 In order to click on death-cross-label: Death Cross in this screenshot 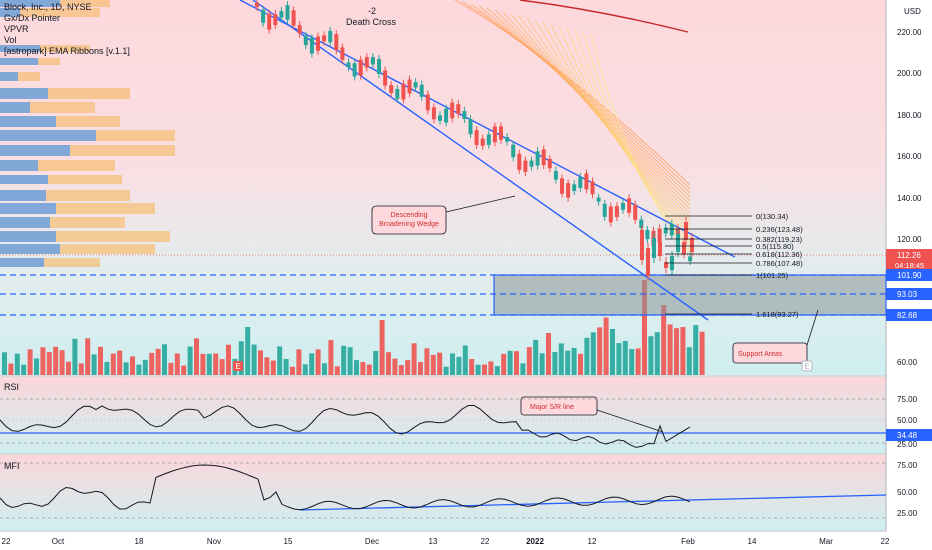, I will do `click(371, 22)`.